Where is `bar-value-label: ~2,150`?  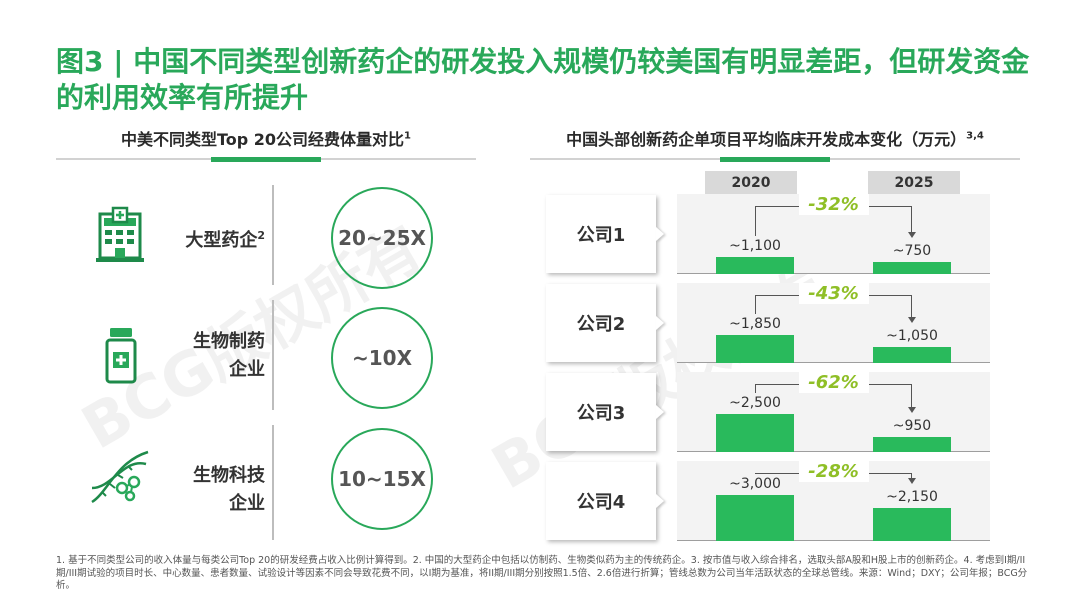
bar-value-label: ~2,150 is located at coordinates (912, 497).